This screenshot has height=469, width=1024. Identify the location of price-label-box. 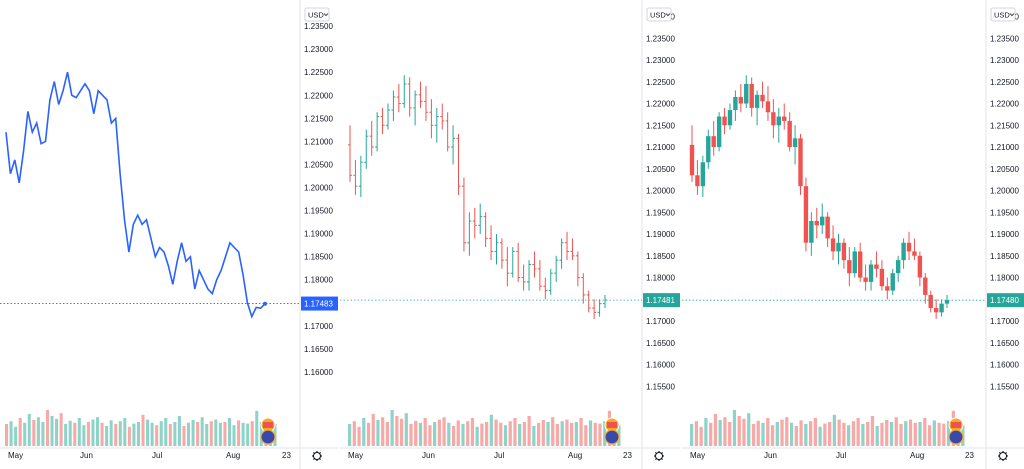
(1005, 300).